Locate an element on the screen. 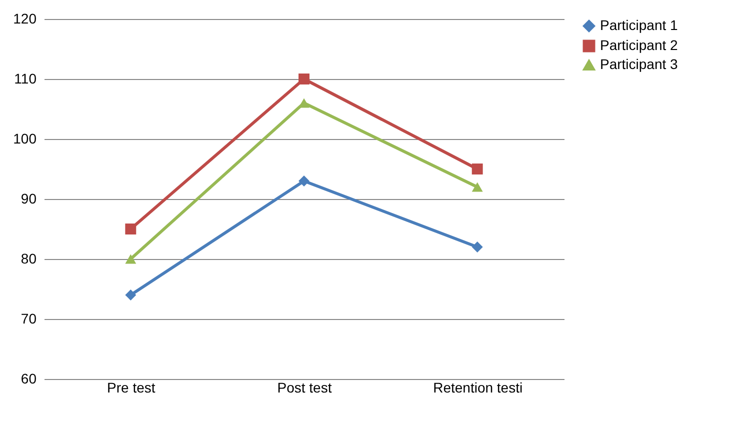 The height and width of the screenshot is (432, 748). y-tick-label: 60 is located at coordinates (28, 378).